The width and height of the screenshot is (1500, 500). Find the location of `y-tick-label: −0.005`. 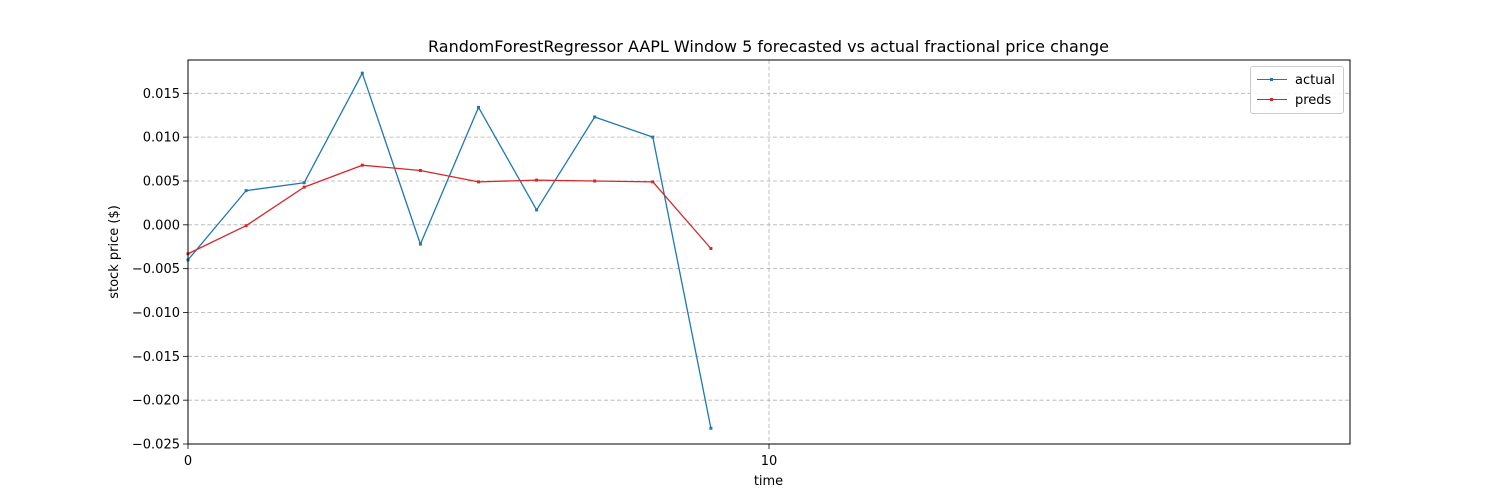

y-tick-label: −0.005 is located at coordinates (156, 269).